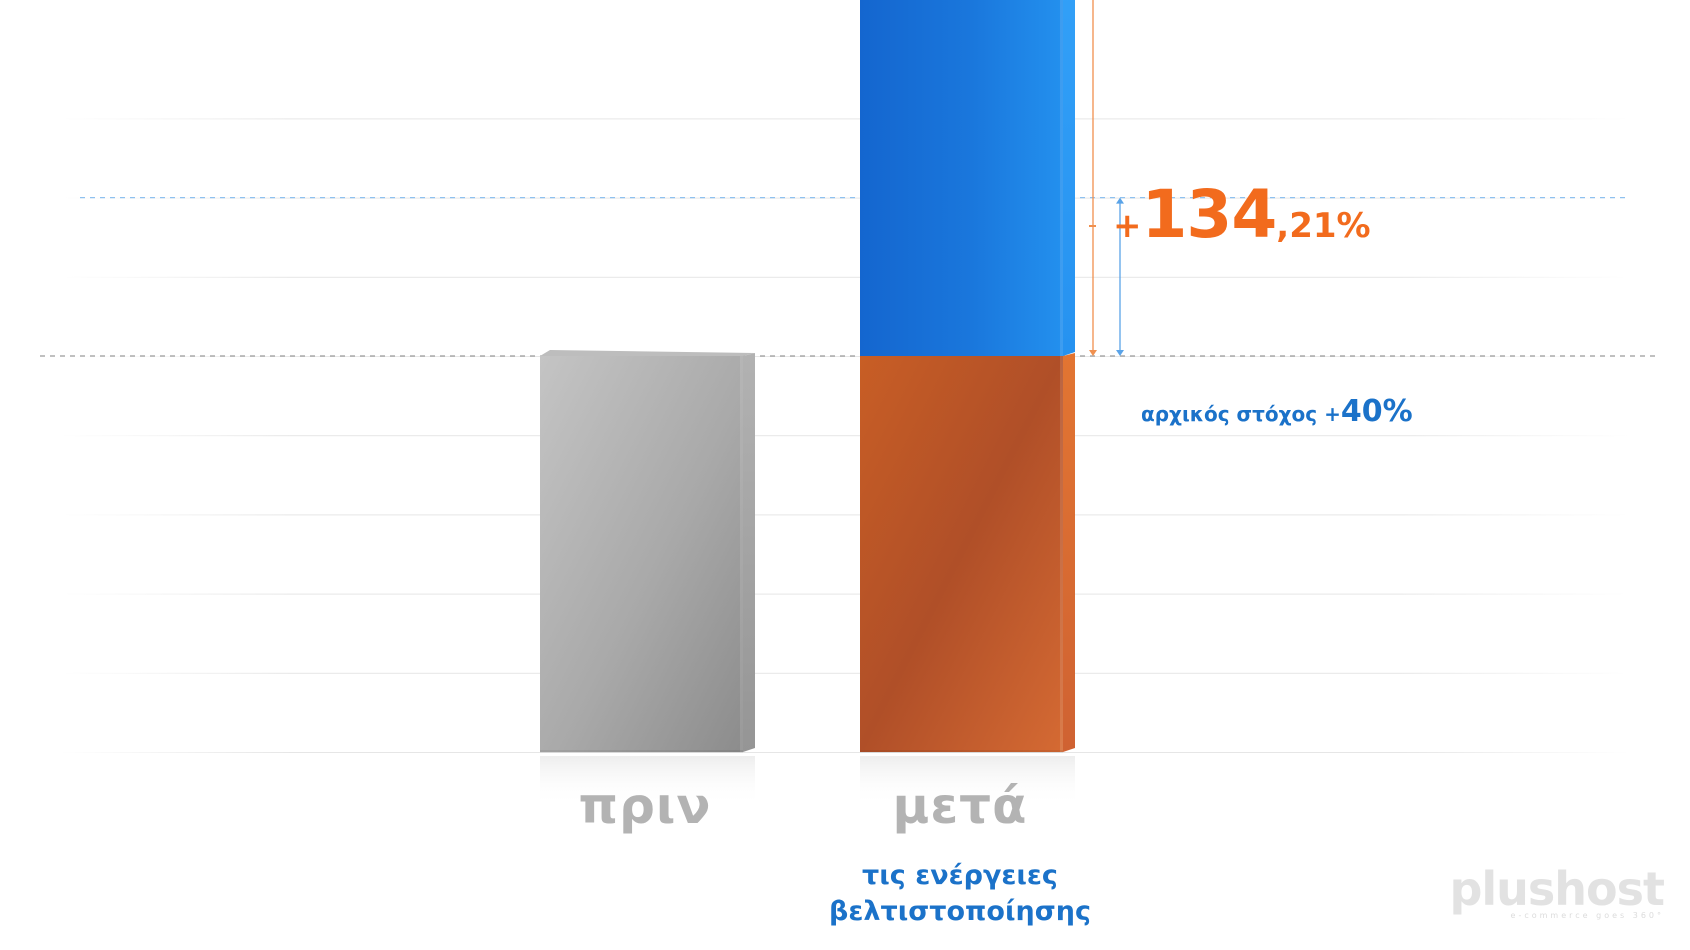  What do you see at coordinates (1120, 353) in the screenshot?
I see `target-range-head-bottom` at bounding box center [1120, 353].